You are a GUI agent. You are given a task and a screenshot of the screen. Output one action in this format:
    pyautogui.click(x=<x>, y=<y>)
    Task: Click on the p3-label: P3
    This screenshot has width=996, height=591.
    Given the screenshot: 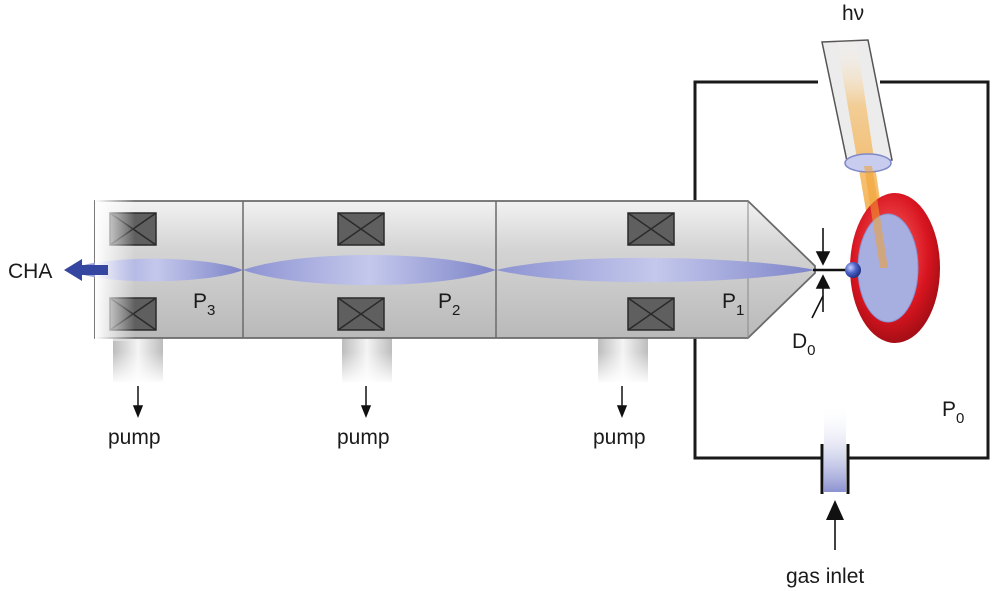 What is the action you would take?
    pyautogui.click(x=204, y=304)
    